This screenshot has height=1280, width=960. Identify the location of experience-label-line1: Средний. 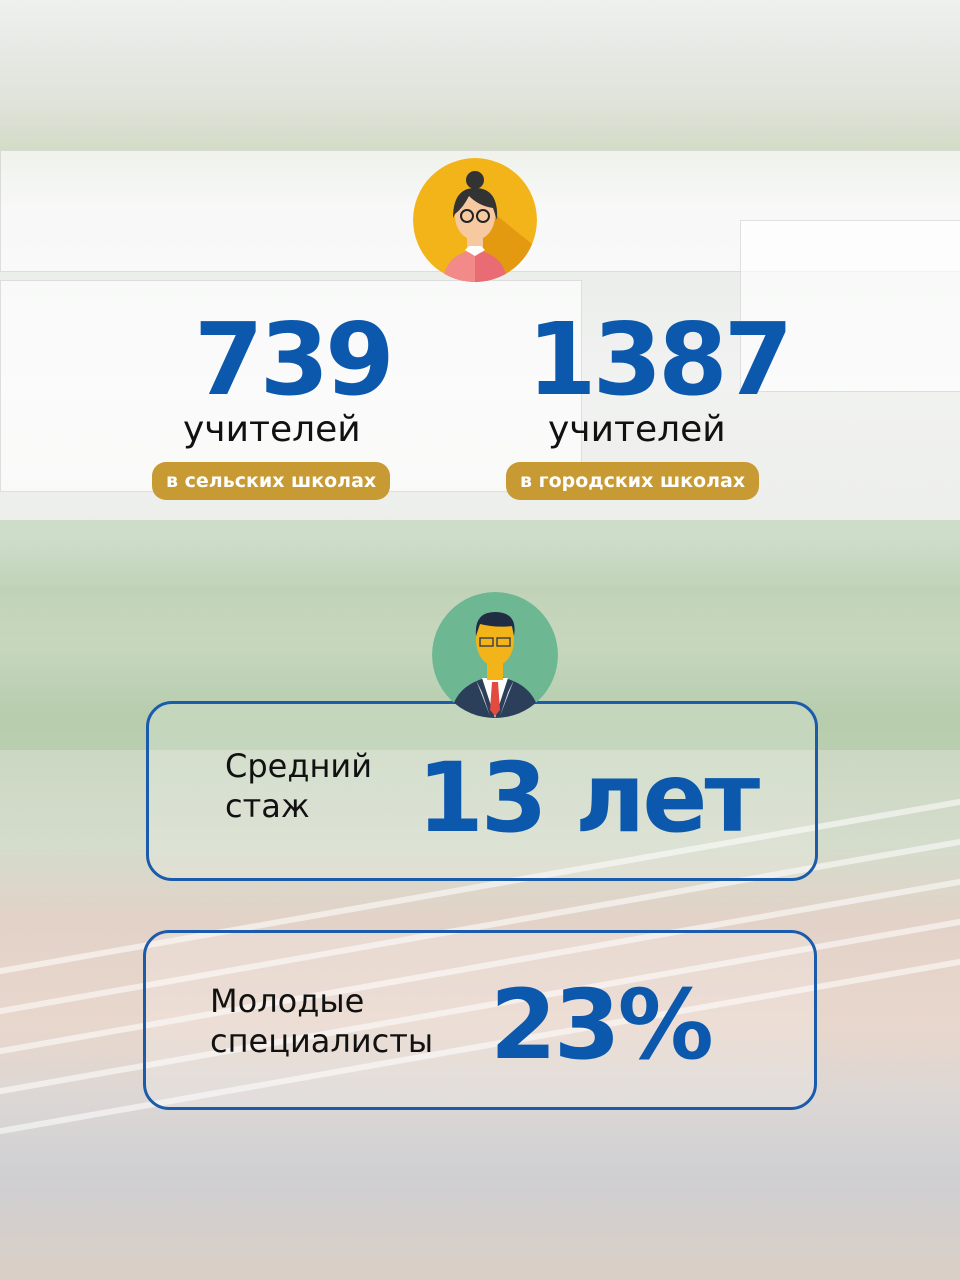
(298, 766).